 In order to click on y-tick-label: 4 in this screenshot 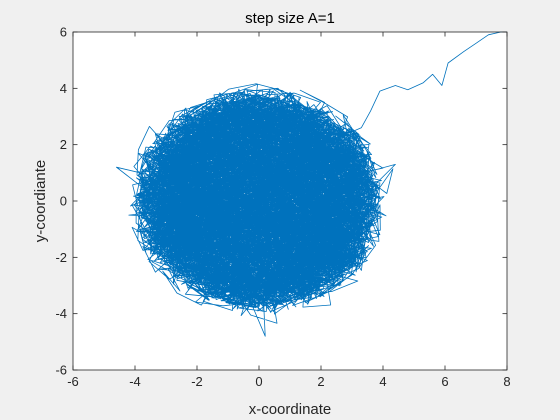, I will do `click(63, 88)`.